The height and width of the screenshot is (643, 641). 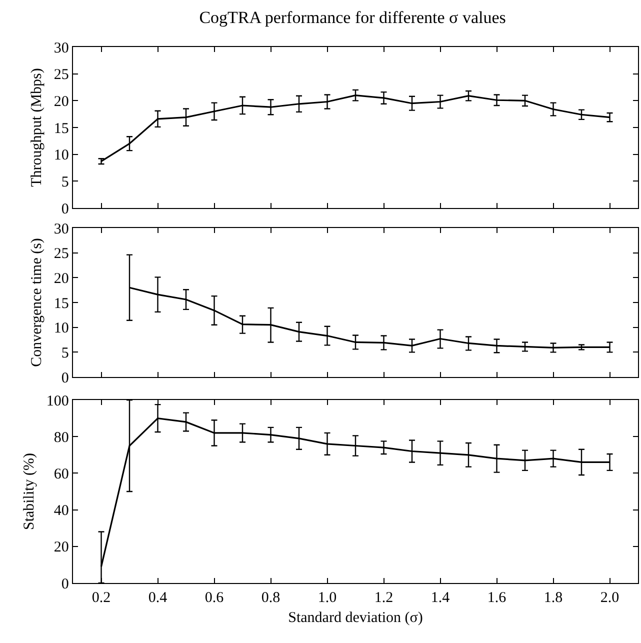 I want to click on x-tick-label: 0.6, so click(x=214, y=598).